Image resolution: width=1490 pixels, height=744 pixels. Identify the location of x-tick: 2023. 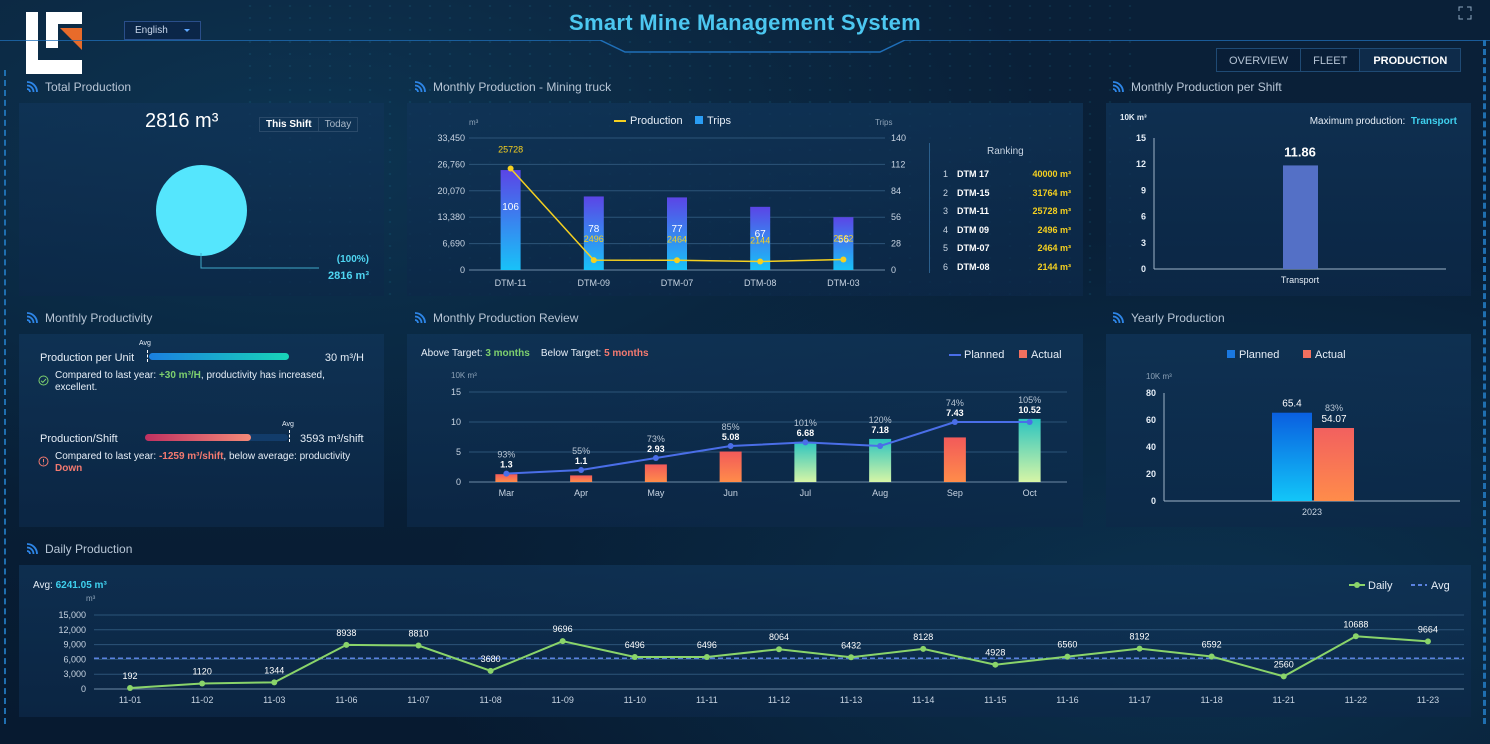
(1312, 512).